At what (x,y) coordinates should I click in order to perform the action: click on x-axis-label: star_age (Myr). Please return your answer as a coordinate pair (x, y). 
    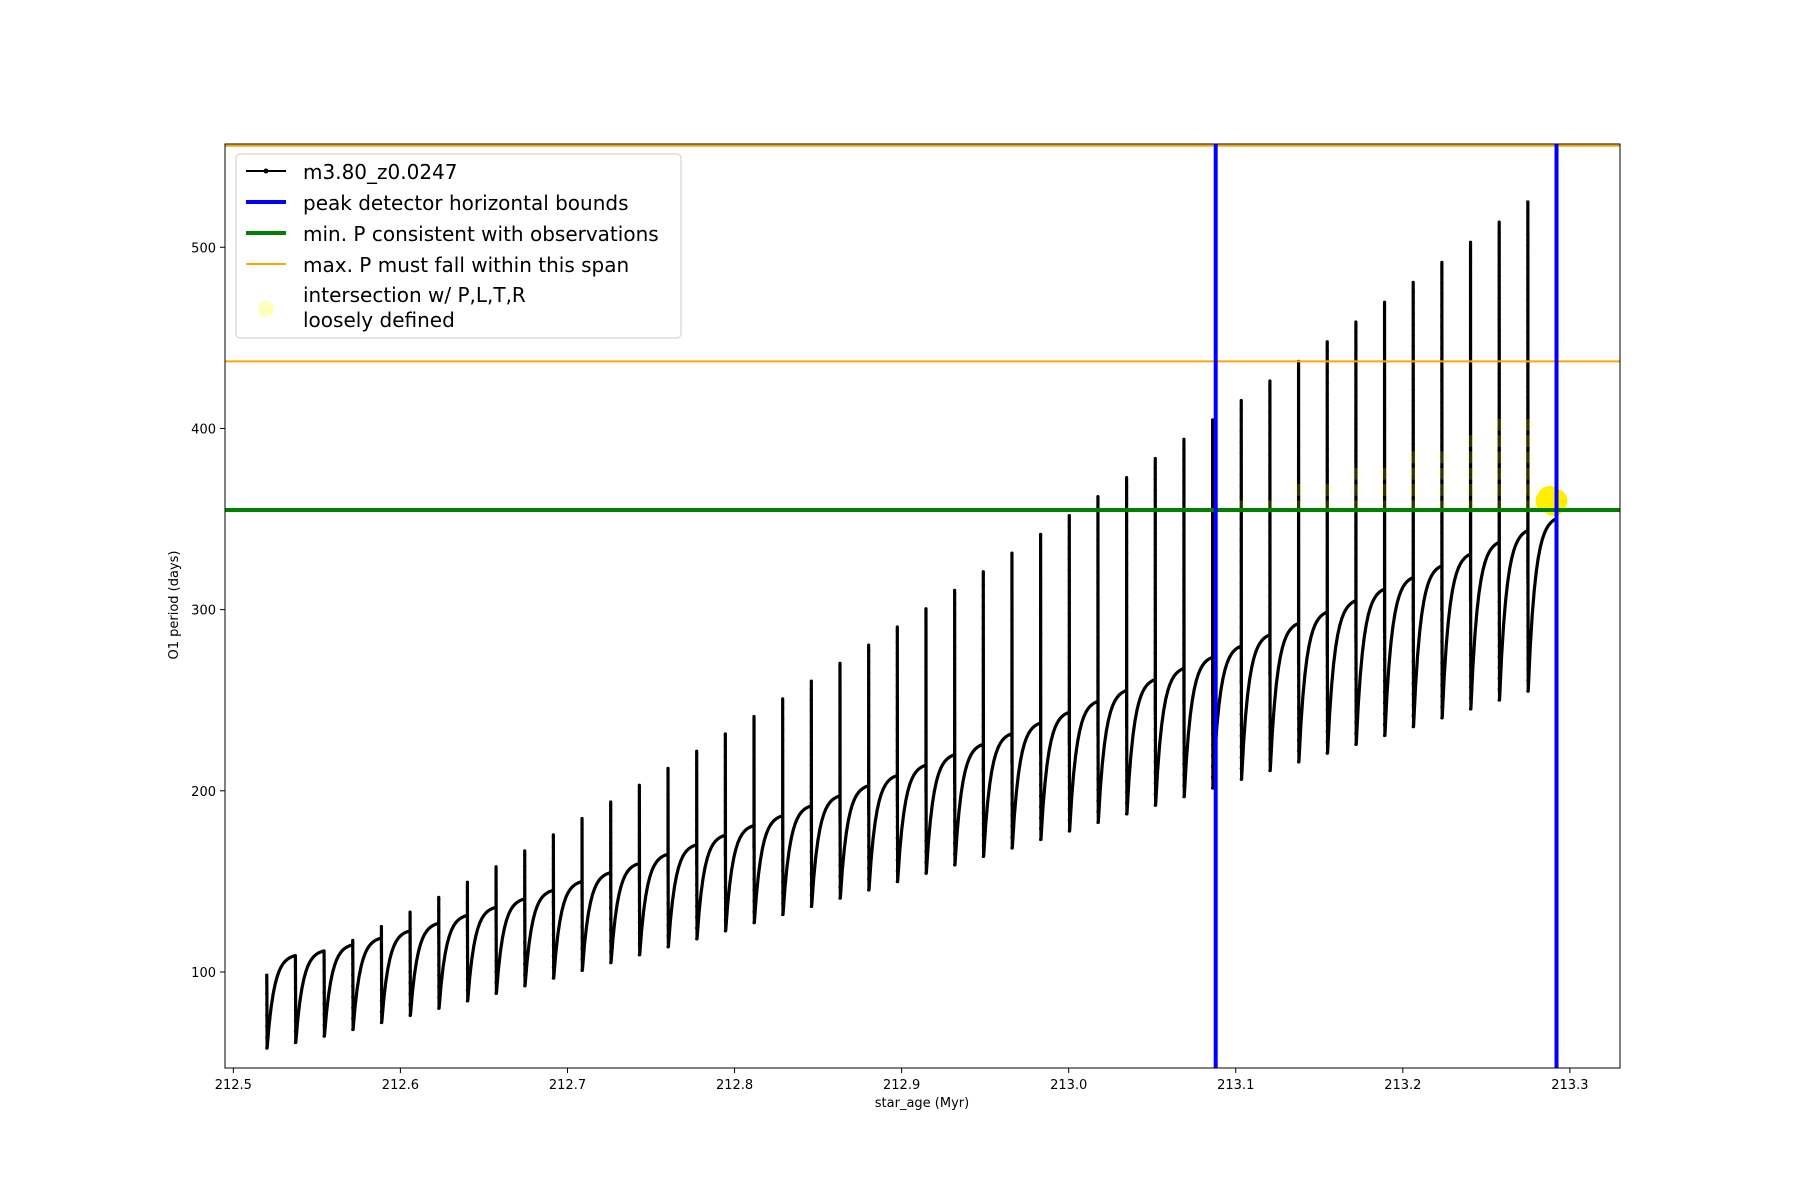
    Looking at the image, I should click on (922, 1103).